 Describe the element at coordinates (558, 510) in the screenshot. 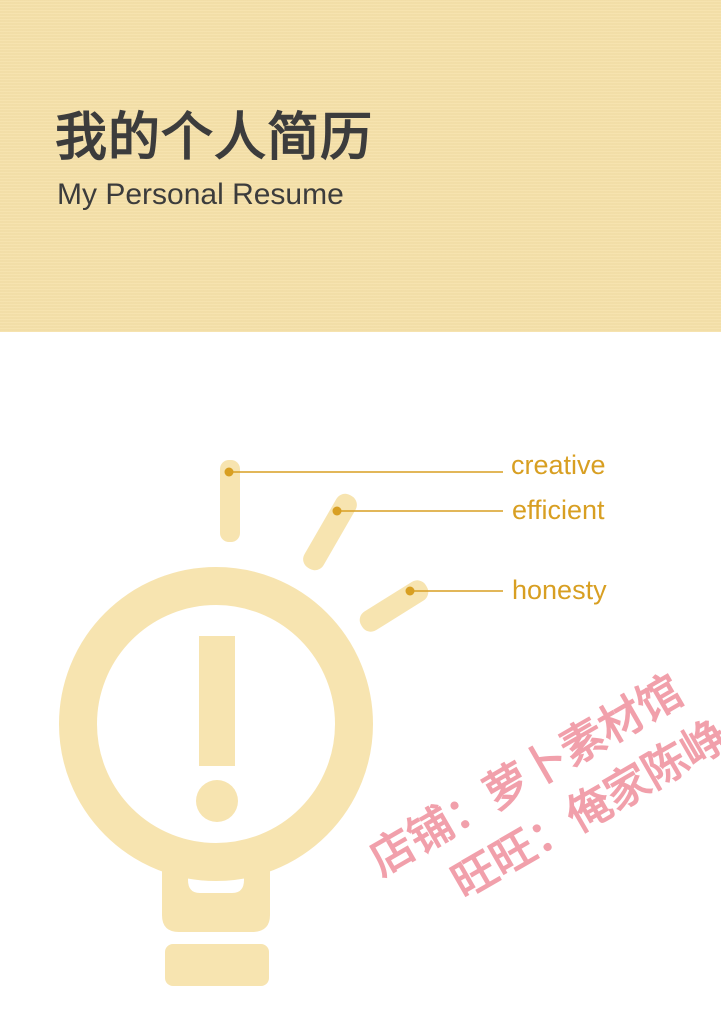

I see `trait-label-efficient: efficient` at that location.